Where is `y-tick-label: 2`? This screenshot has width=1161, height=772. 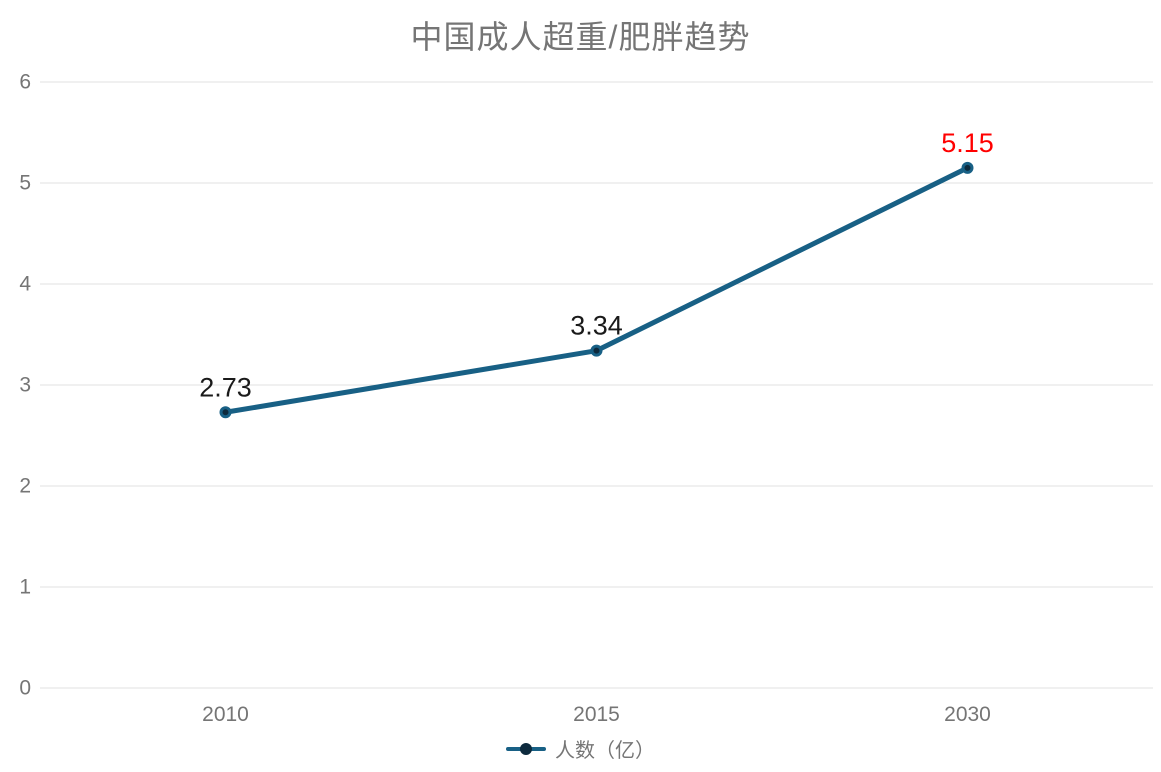
y-tick-label: 2 is located at coordinates (25, 486).